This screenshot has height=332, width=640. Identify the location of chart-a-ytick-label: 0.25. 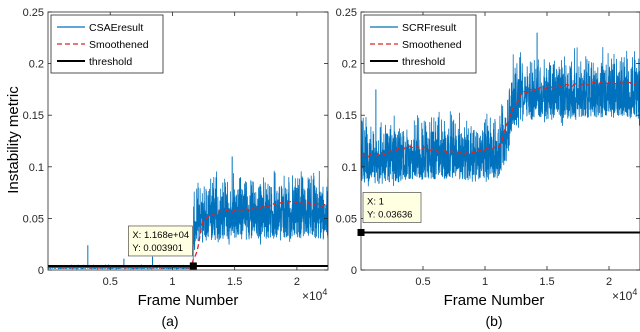
(33, 13).